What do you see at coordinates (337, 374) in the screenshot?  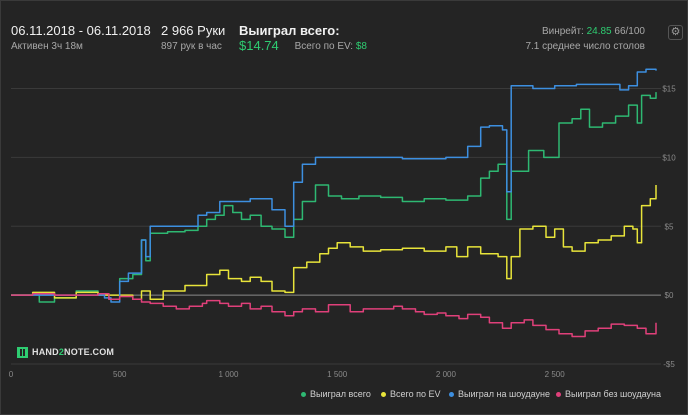 I see `x-tick-label: 1 500` at bounding box center [337, 374].